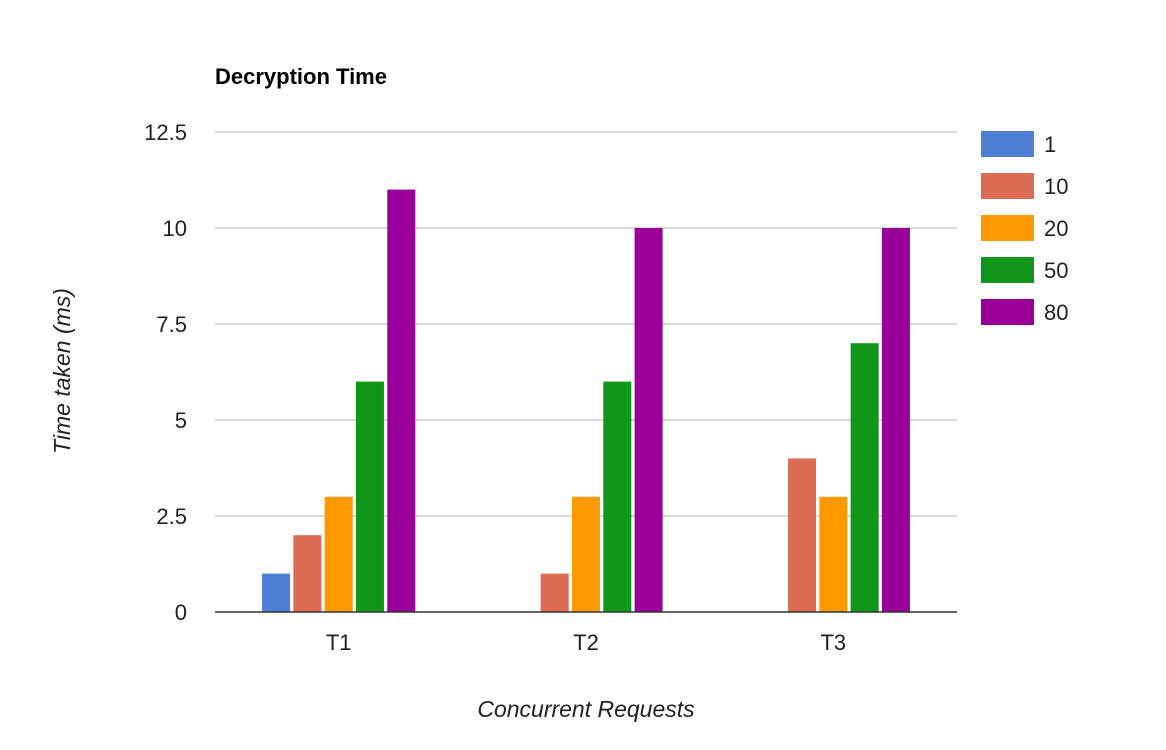 The height and width of the screenshot is (750, 1166). Describe the element at coordinates (62, 371) in the screenshot. I see `y-axis-title: Time taken (ms)` at that location.